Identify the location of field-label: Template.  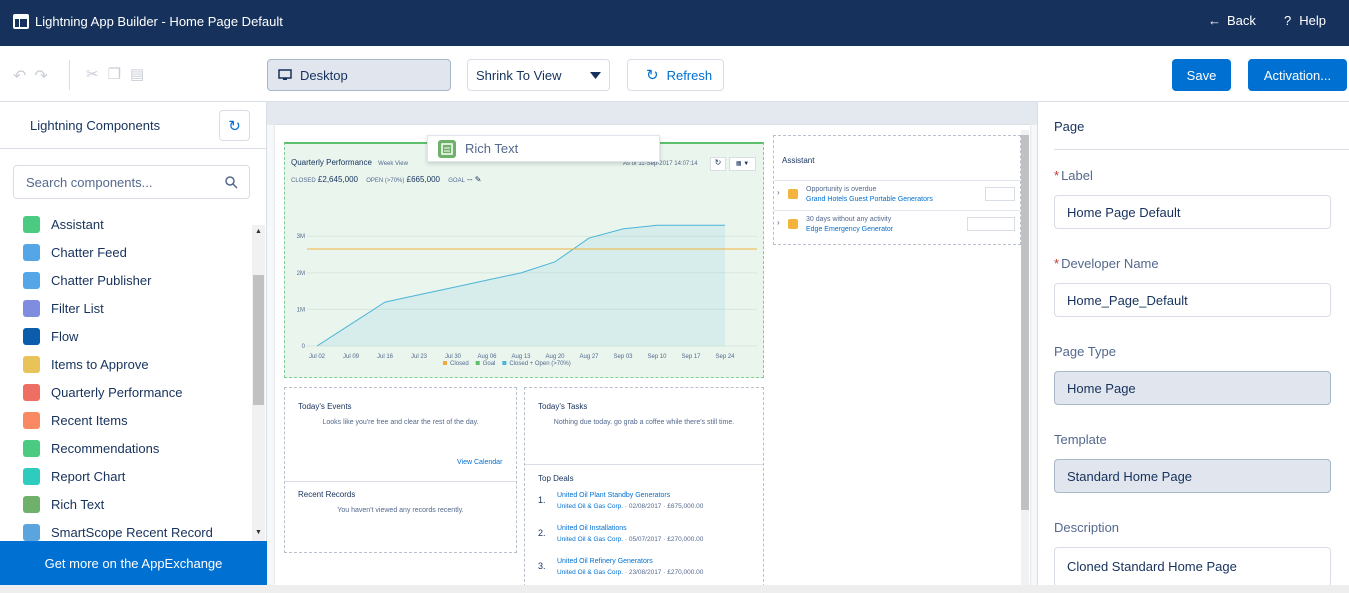
(1080, 439).